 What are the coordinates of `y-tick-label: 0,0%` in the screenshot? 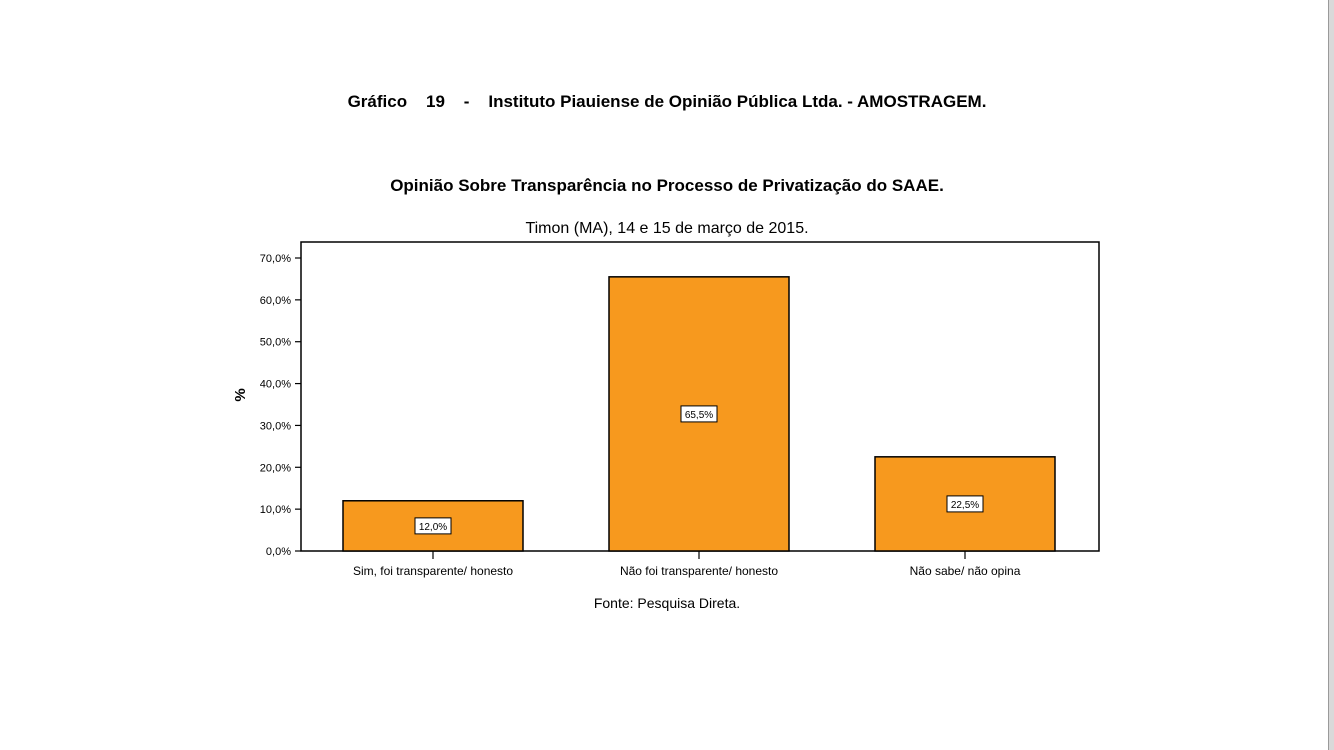 It's located at (278, 552).